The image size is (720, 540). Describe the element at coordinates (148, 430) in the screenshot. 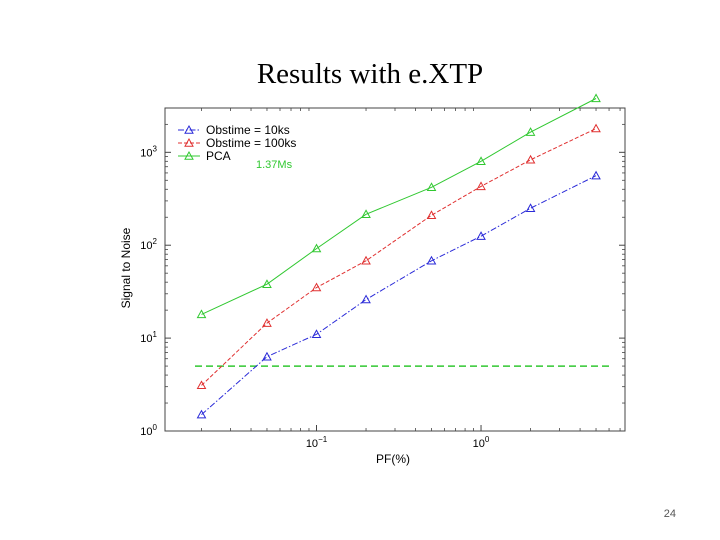

I see `y-tick-label: 10⁰` at that location.